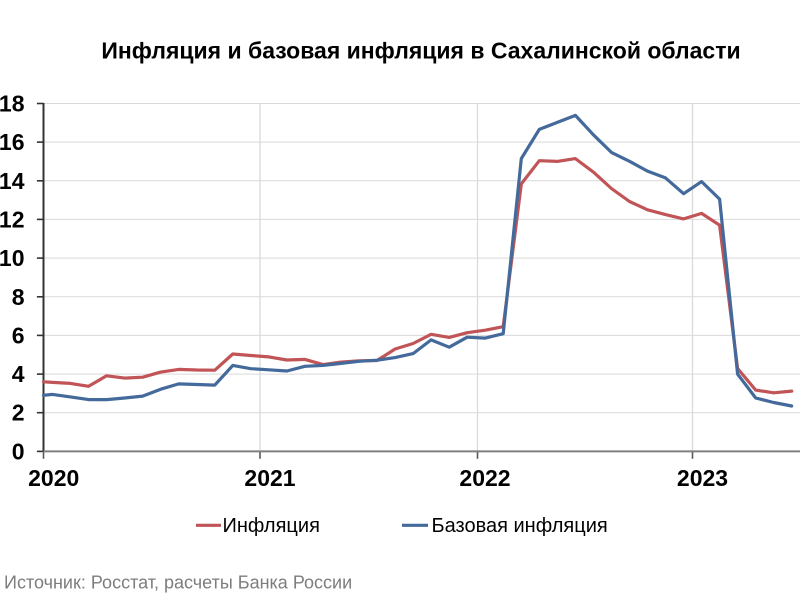 The width and height of the screenshot is (800, 600). What do you see at coordinates (18, 335) in the screenshot?
I see `svg-text: 6` at bounding box center [18, 335].